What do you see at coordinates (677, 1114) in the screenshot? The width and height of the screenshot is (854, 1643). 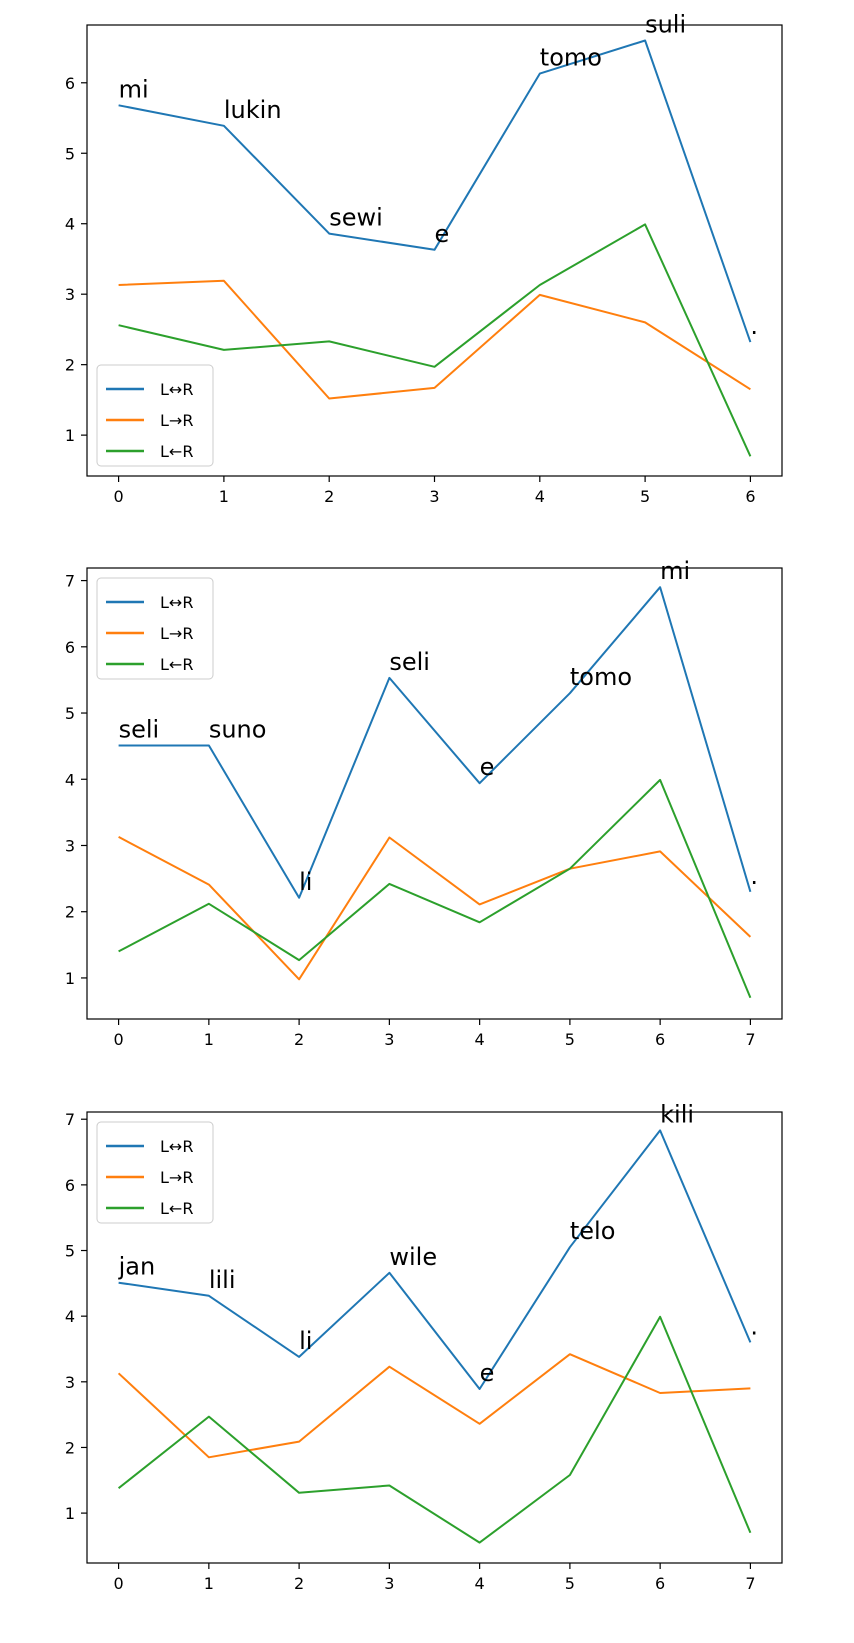 I see `word-annotation: kili` at bounding box center [677, 1114].